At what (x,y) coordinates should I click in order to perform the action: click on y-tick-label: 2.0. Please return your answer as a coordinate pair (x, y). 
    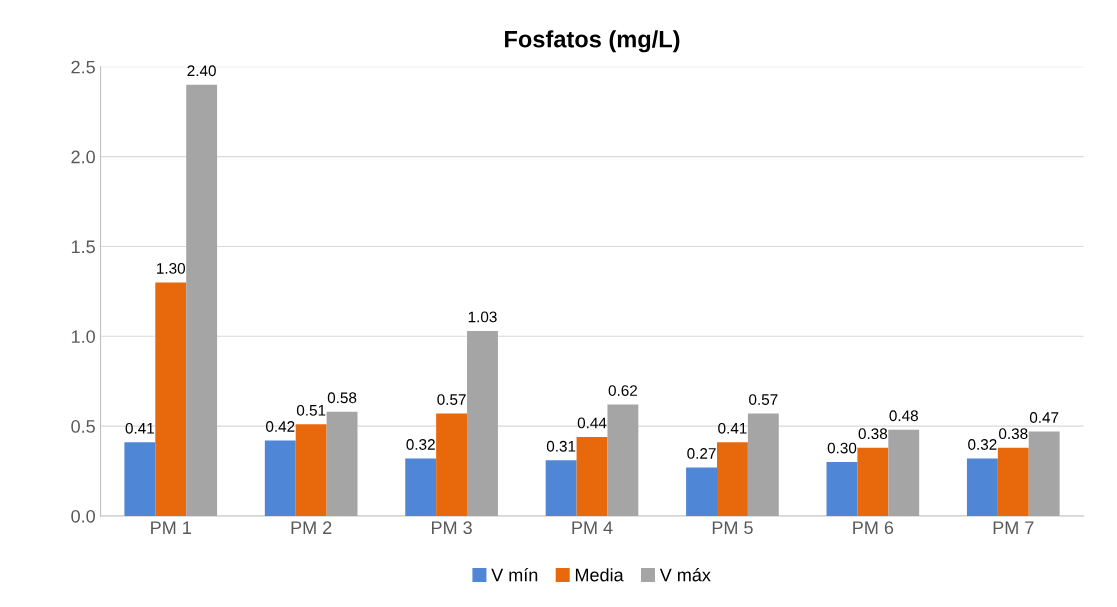
    Looking at the image, I should click on (83, 157).